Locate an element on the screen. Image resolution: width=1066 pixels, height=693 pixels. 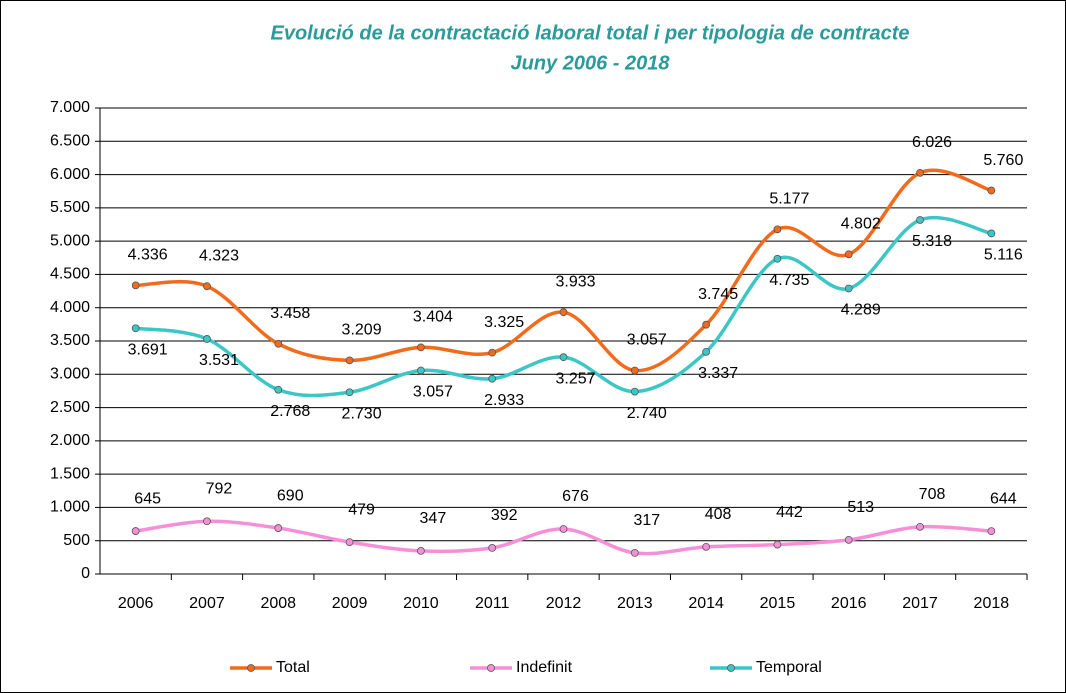
data-label: 708 is located at coordinates (932, 494).